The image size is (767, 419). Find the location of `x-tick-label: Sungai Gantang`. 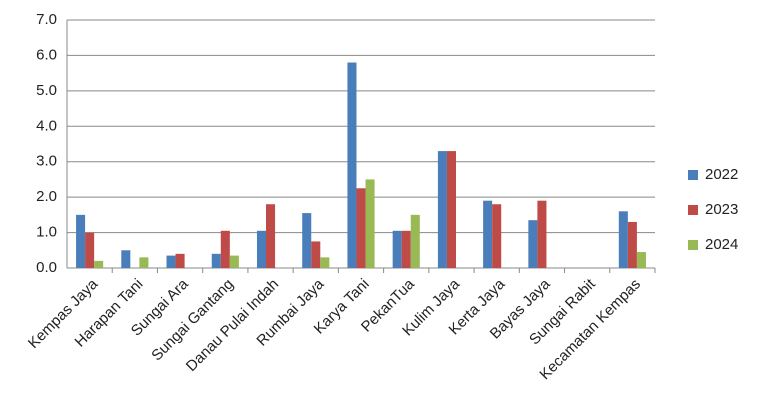

x-tick-label: Sungai Gantang is located at coordinates (192, 320).